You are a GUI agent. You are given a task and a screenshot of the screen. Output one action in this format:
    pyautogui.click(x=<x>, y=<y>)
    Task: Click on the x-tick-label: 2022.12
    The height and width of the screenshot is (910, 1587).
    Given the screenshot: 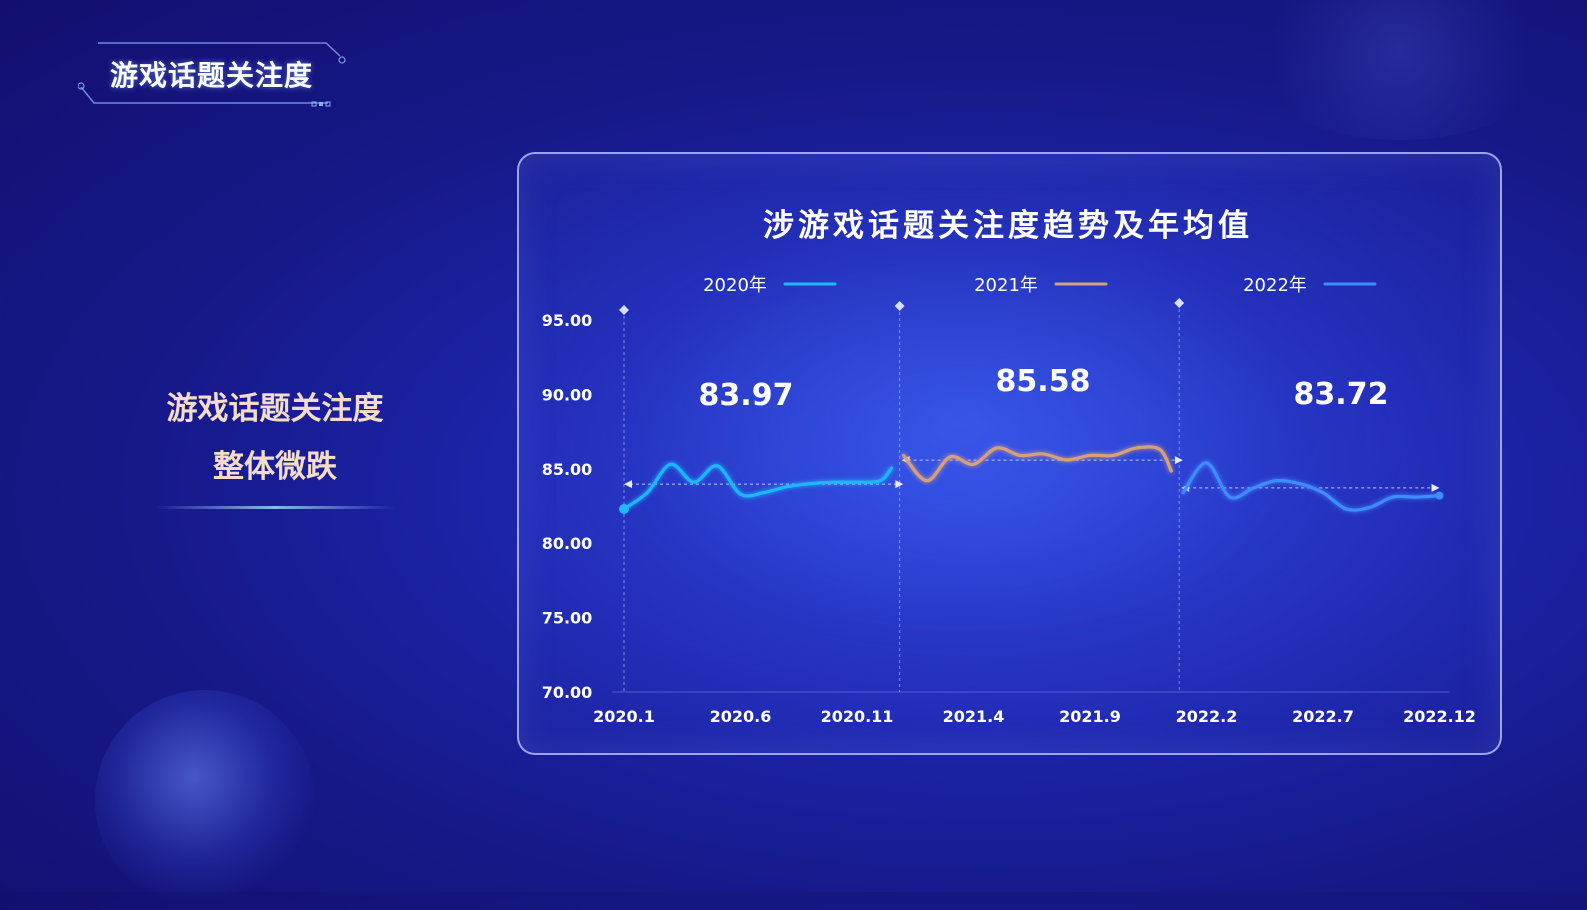 What is the action you would take?
    pyautogui.click(x=1439, y=716)
    